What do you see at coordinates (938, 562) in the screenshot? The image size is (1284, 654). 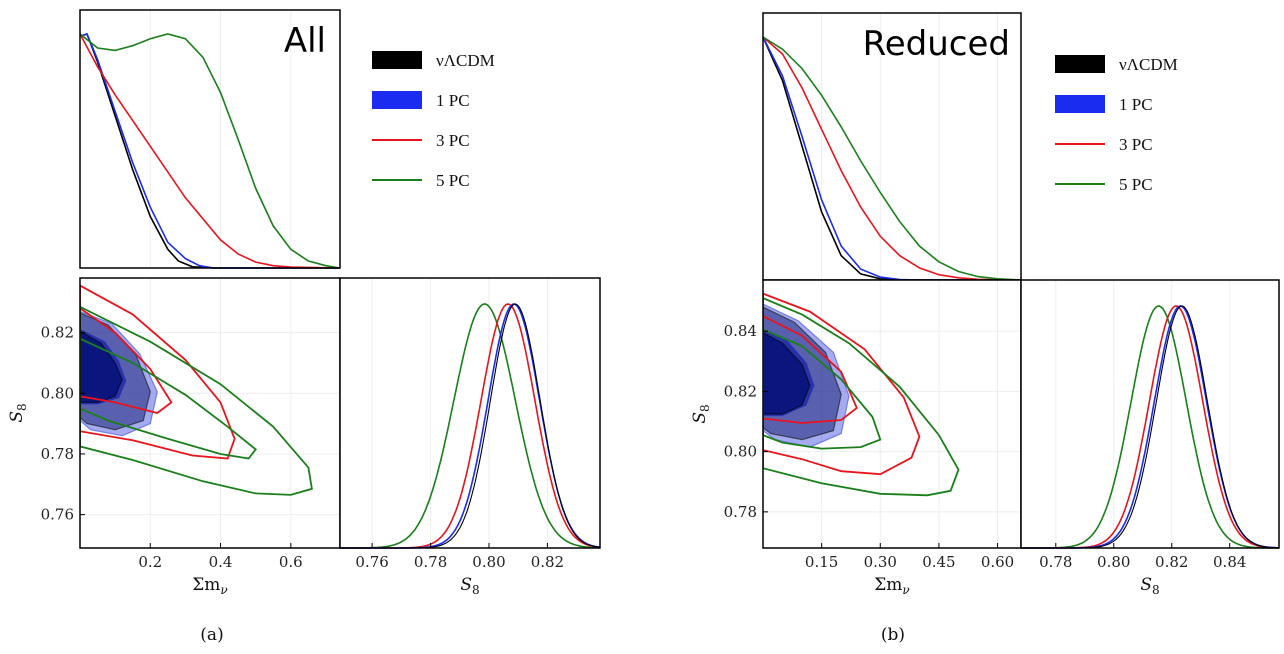 I see `x-tick-label-mnu: 0.45` at bounding box center [938, 562].